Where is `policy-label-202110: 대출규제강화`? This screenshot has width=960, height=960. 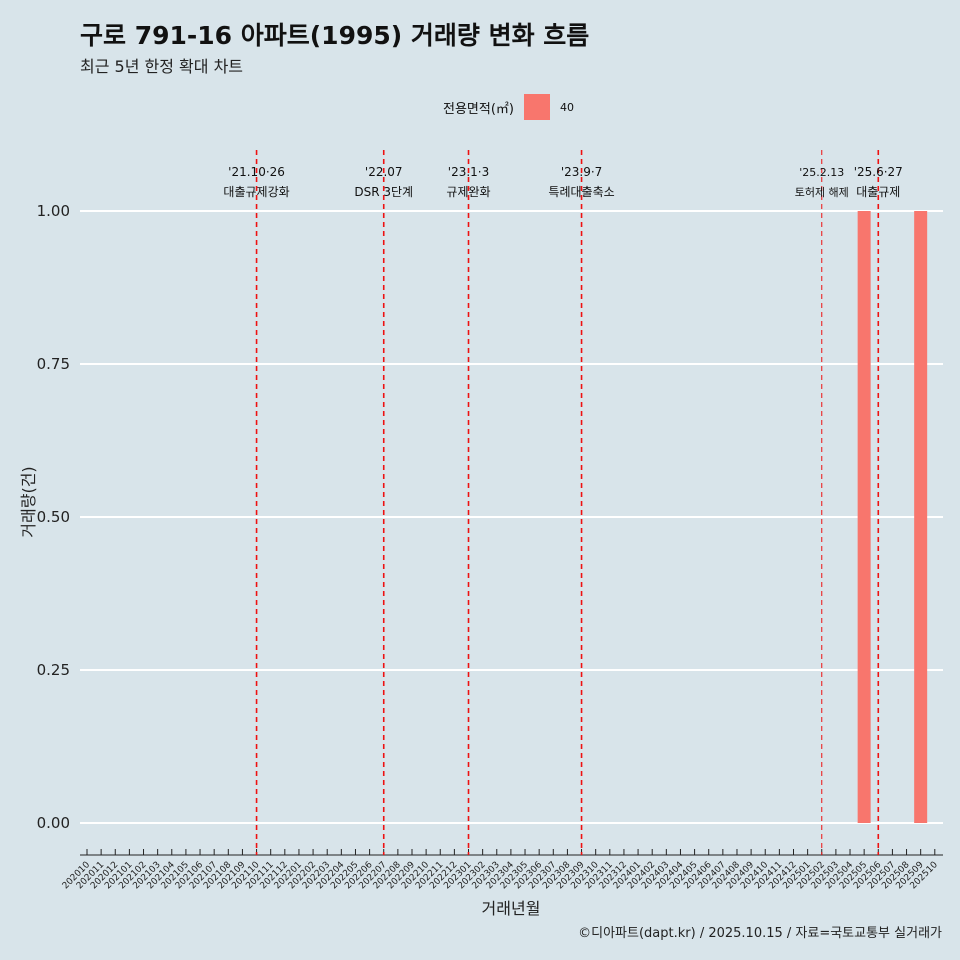
policy-label-202110: 대출규제강화 is located at coordinates (256, 192).